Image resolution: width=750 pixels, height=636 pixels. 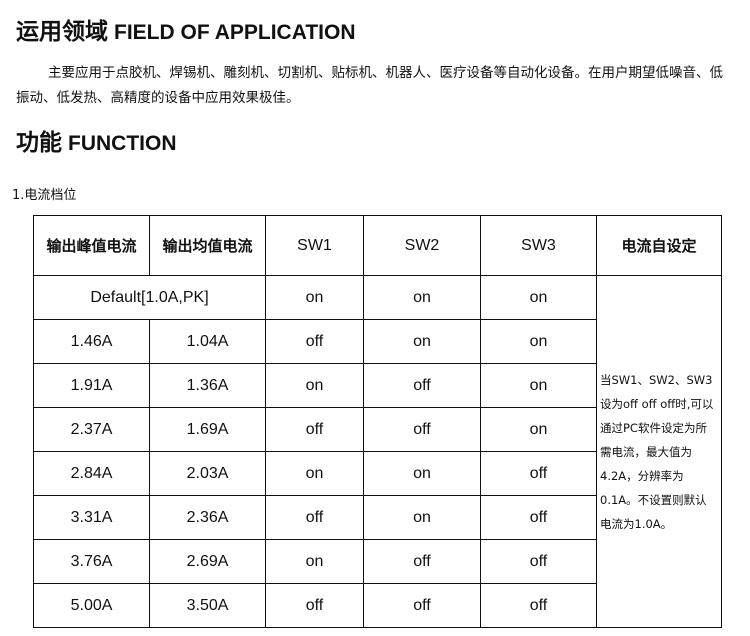 I want to click on table-row: 3.76A 2.69A on off off, so click(x=377, y=561).